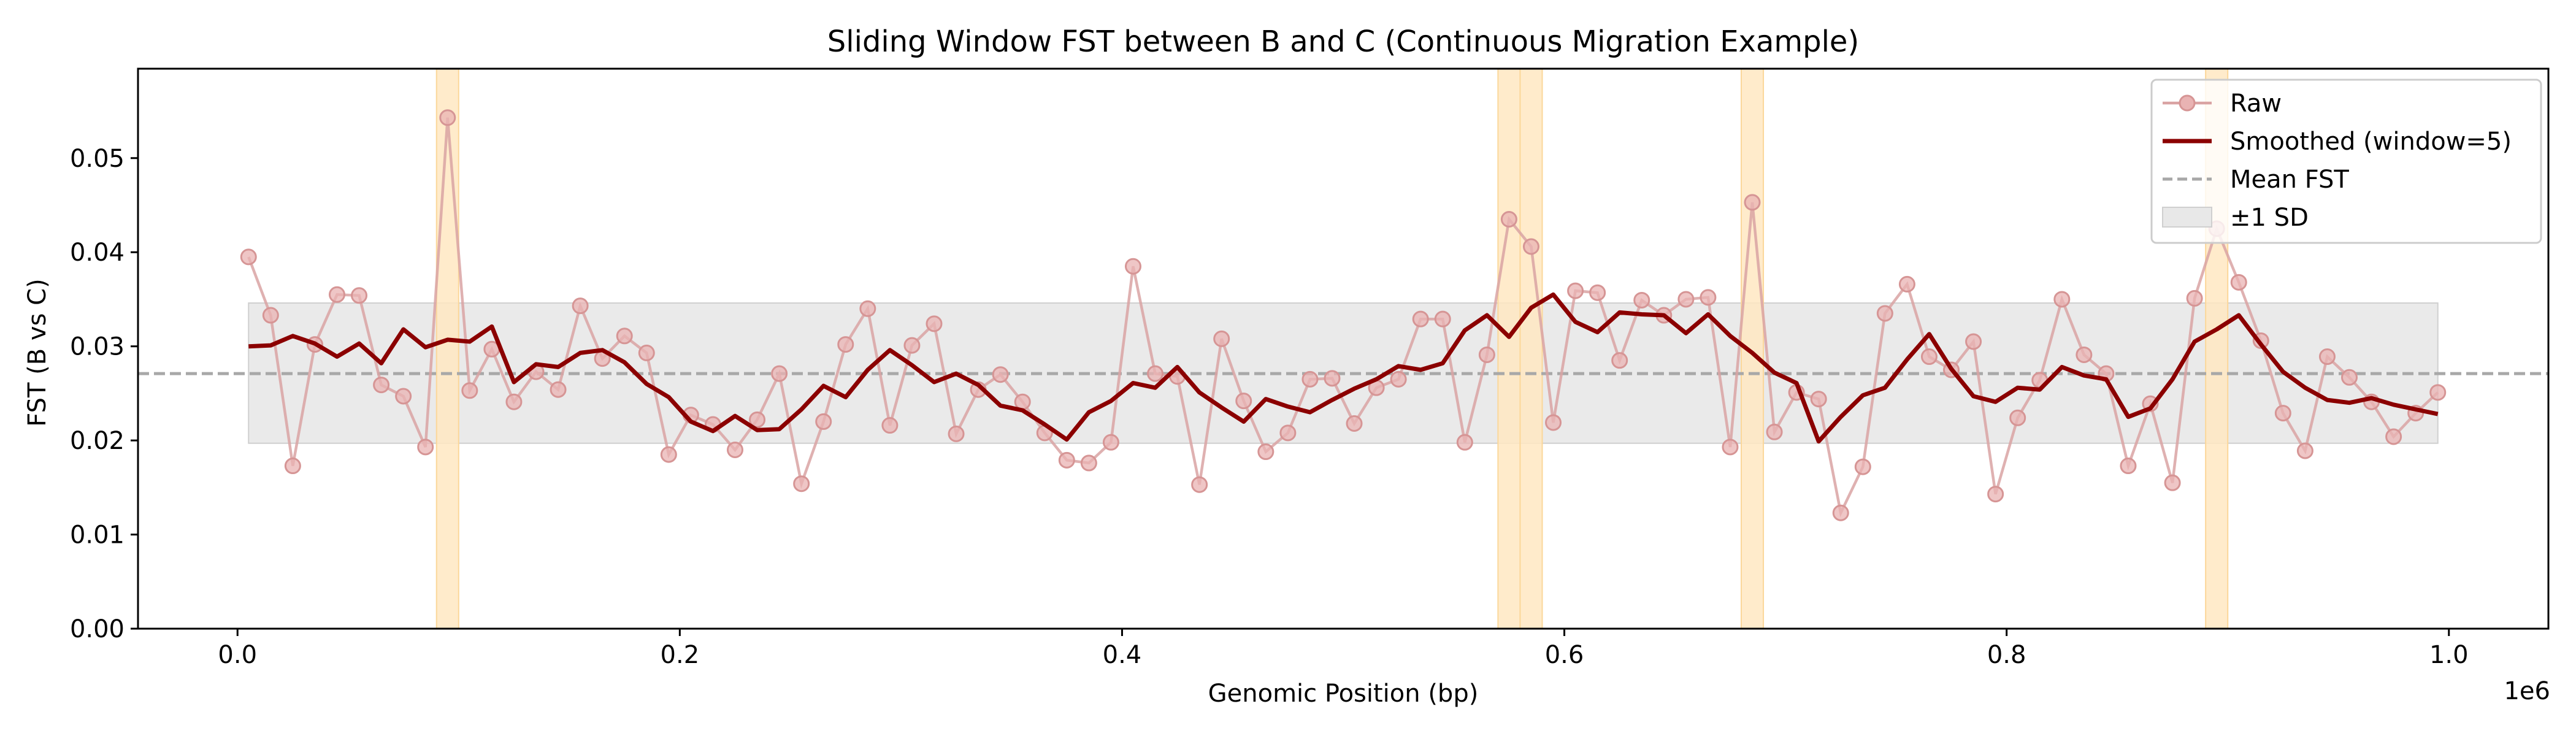 This screenshot has height=736, width=2576. Describe the element at coordinates (37, 352) in the screenshot. I see `y-axis-label: FST (B vs C)` at that location.